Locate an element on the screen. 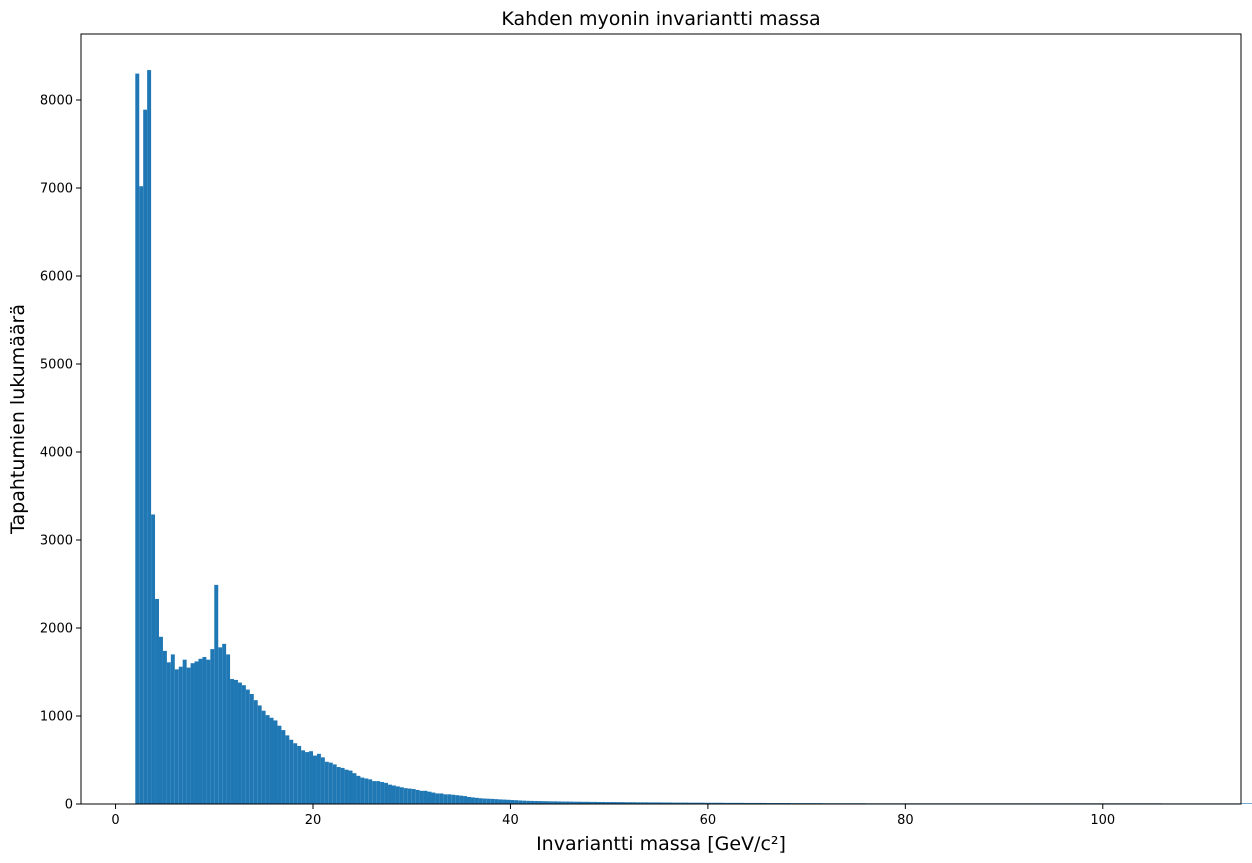 This screenshot has width=1252, height=863. y-tick-label: 5000 is located at coordinates (56, 365).